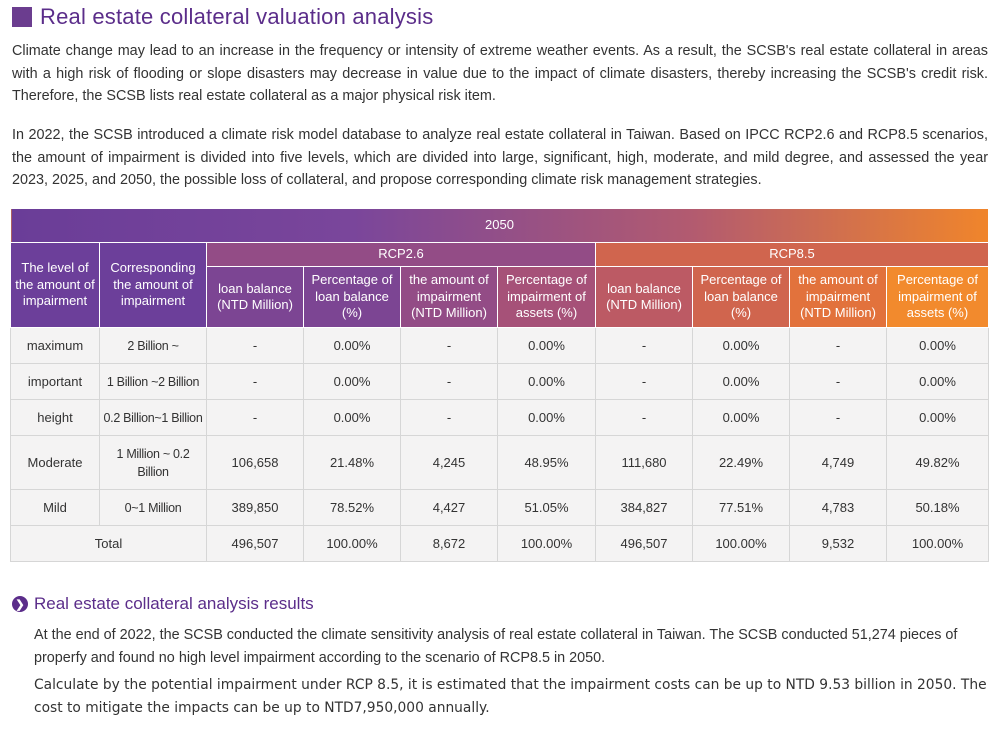 The height and width of the screenshot is (756, 1008). What do you see at coordinates (792, 254) in the screenshot?
I see `scenario-rcp85-header: RCP8.5` at bounding box center [792, 254].